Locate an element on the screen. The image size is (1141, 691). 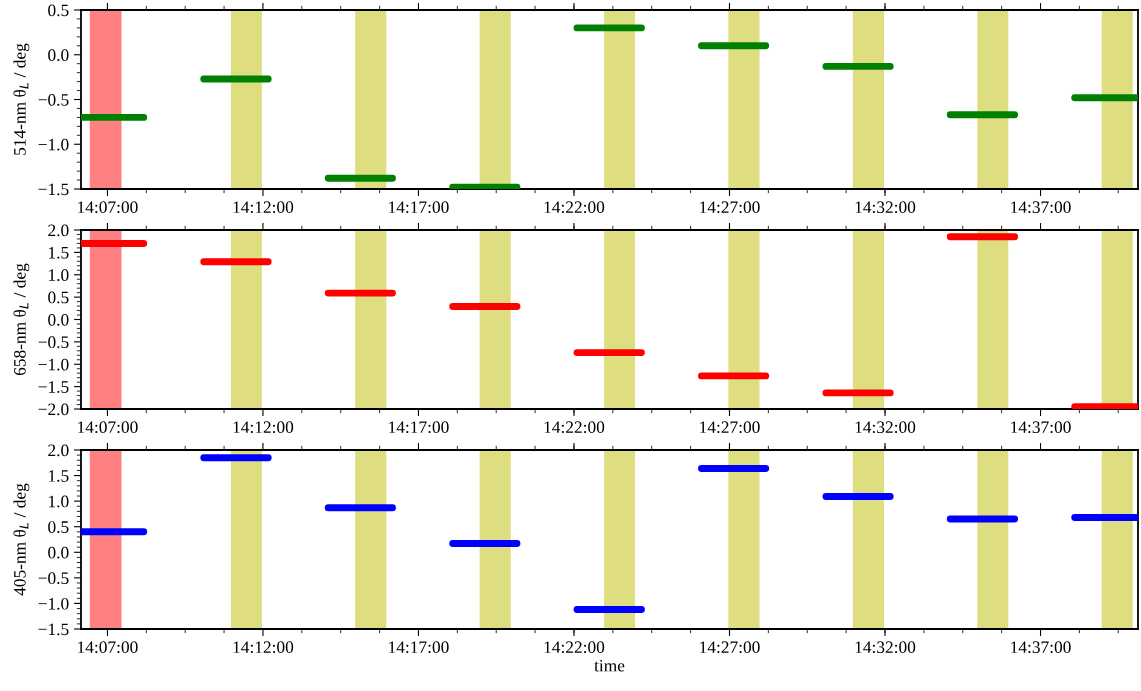
y-axis-title: 514-nm θ$_{L}$ / deg is located at coordinates (21, 99).